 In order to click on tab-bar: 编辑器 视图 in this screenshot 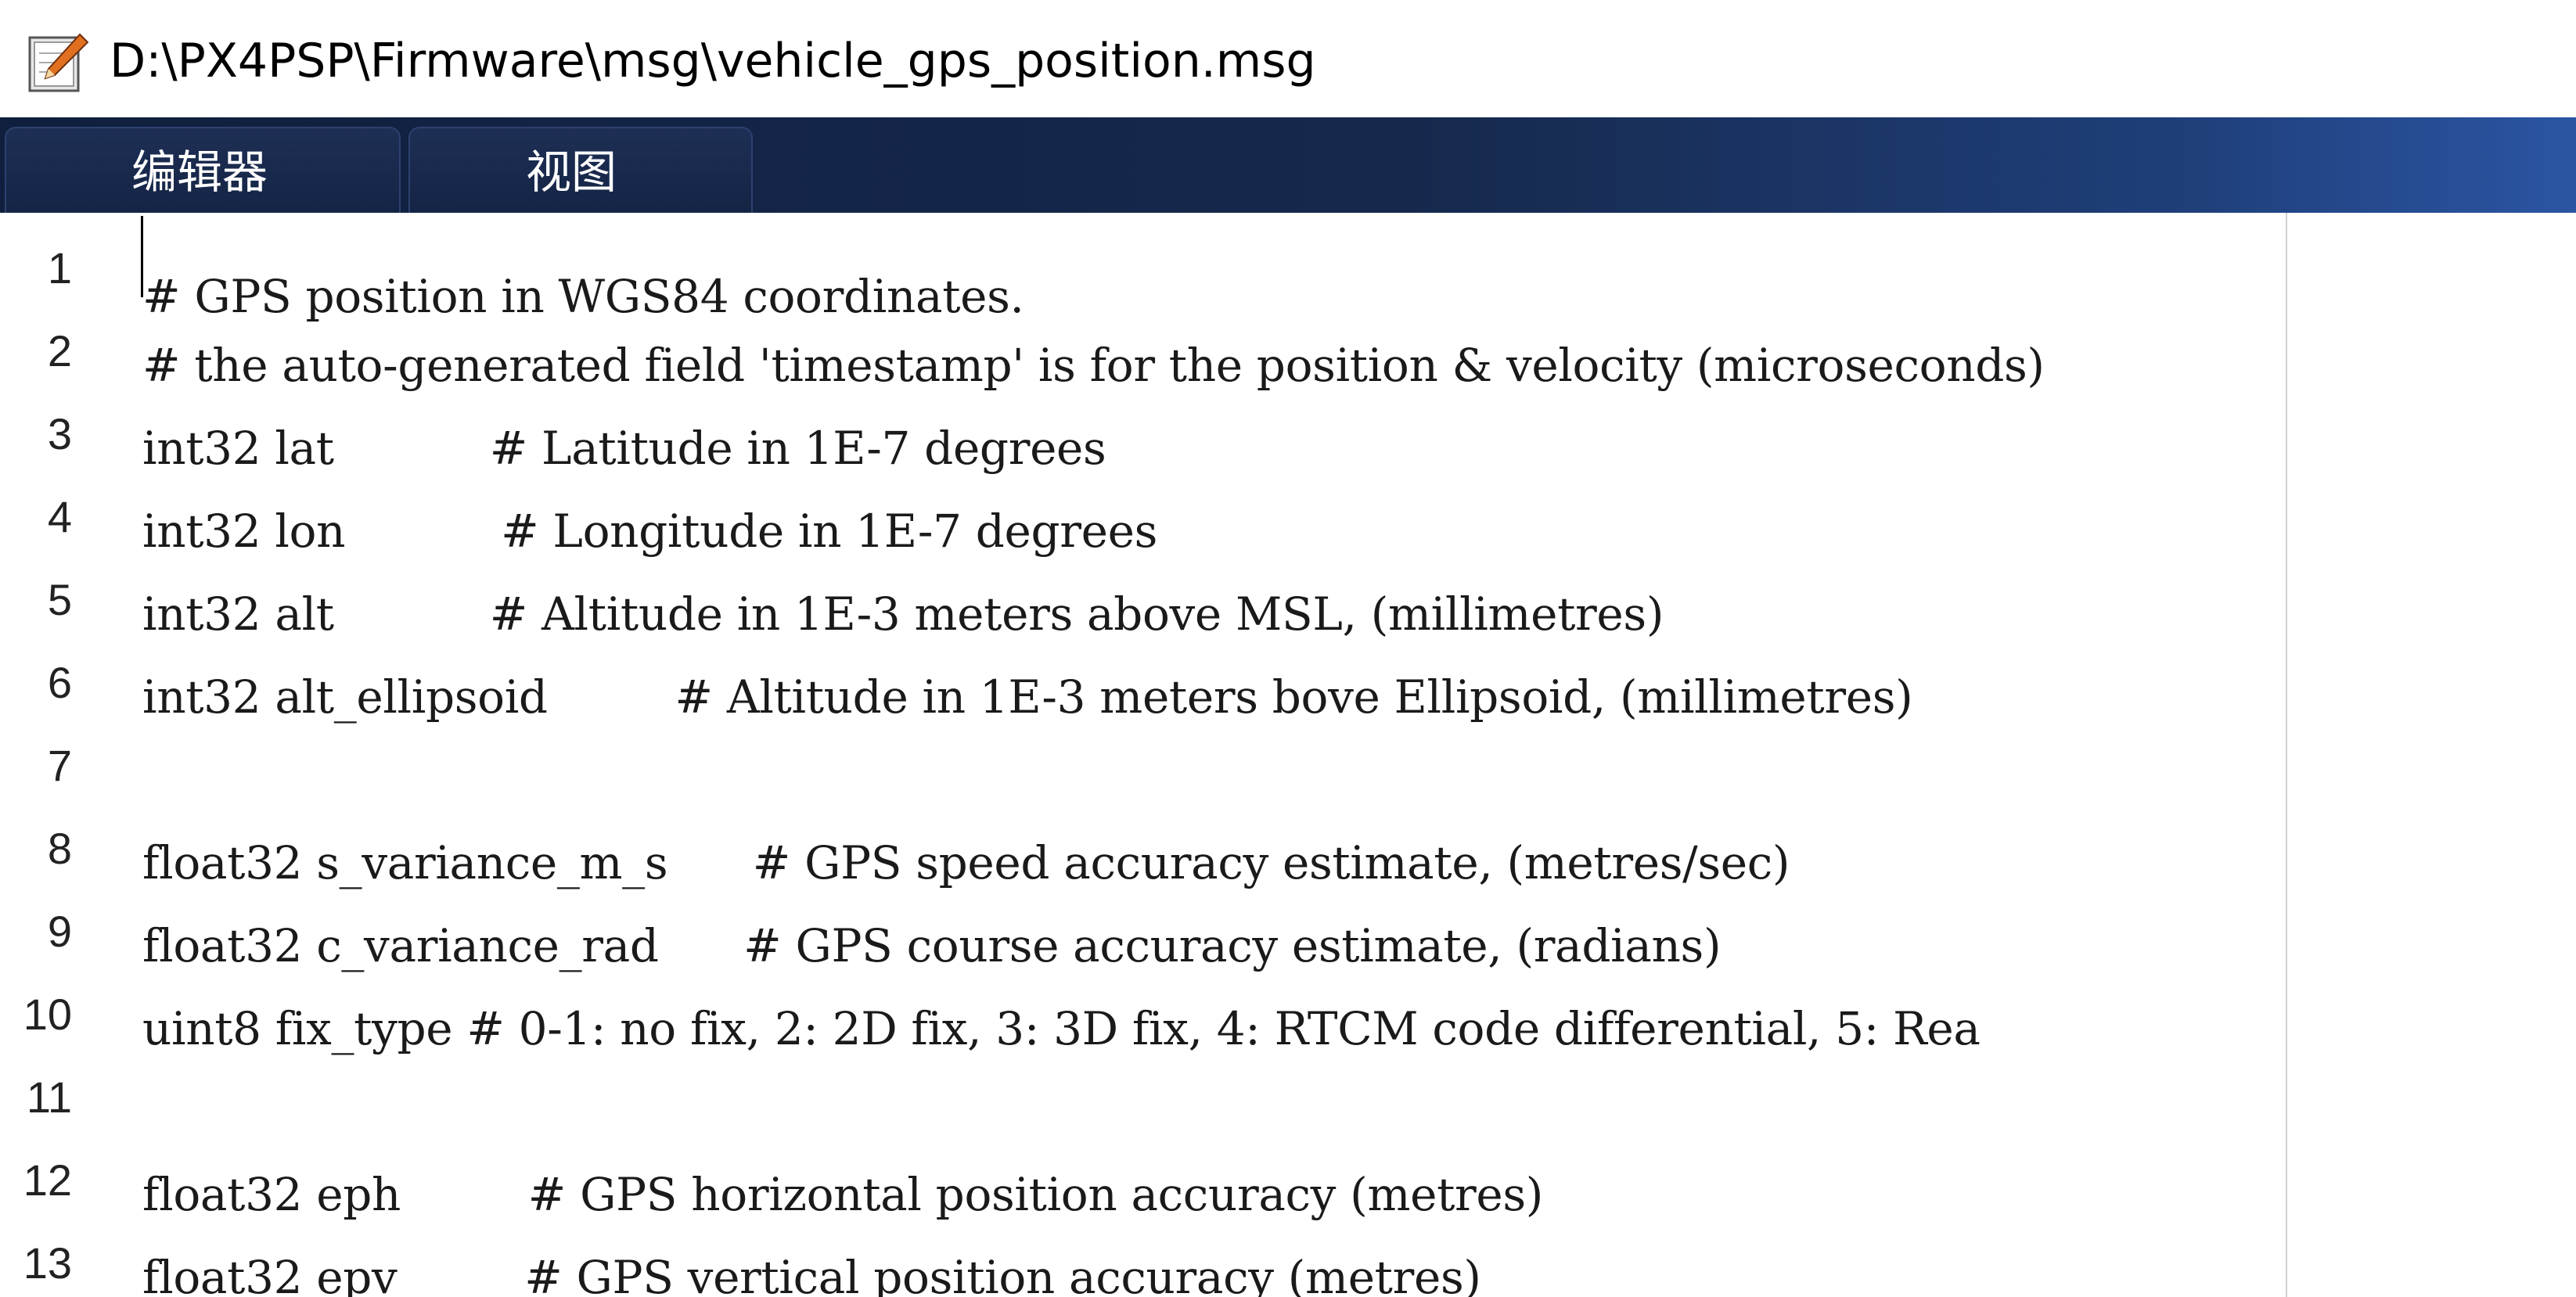, I will do `click(1288, 165)`.